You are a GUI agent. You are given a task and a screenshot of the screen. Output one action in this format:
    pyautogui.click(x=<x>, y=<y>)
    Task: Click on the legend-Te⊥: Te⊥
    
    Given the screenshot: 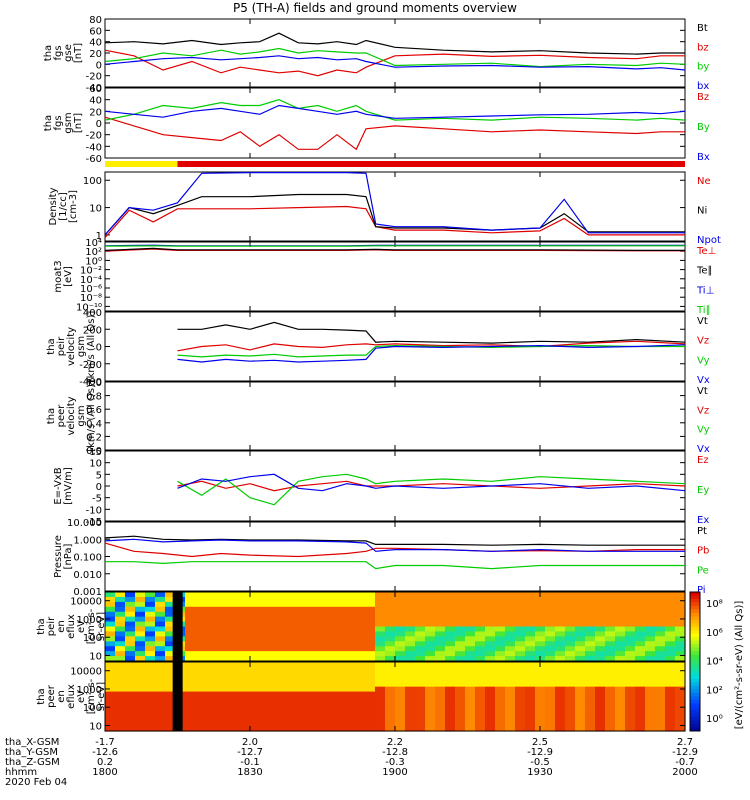 What is the action you would take?
    pyautogui.click(x=706, y=251)
    